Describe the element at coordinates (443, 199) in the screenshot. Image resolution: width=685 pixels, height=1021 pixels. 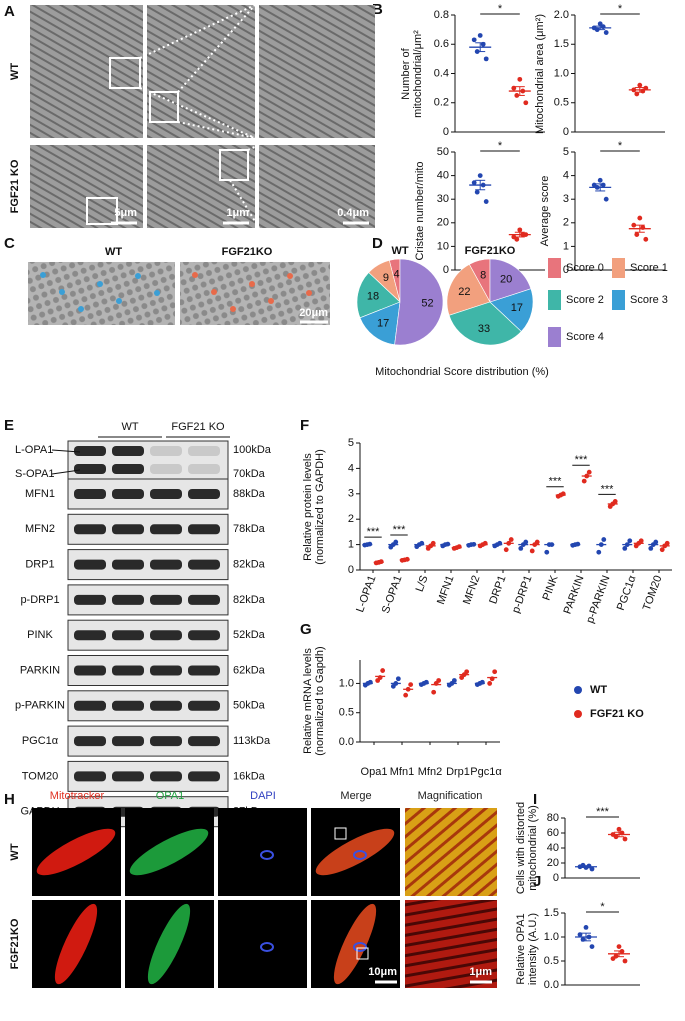
I see `y-tick-label: 30` at that location.